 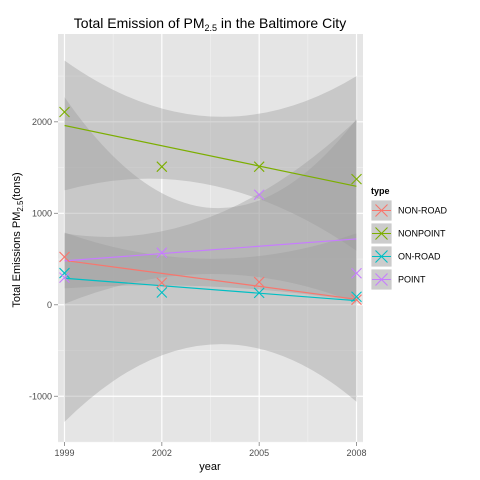 What do you see at coordinates (419, 257) in the screenshot?
I see `legend-label: ON-ROAD` at bounding box center [419, 257].